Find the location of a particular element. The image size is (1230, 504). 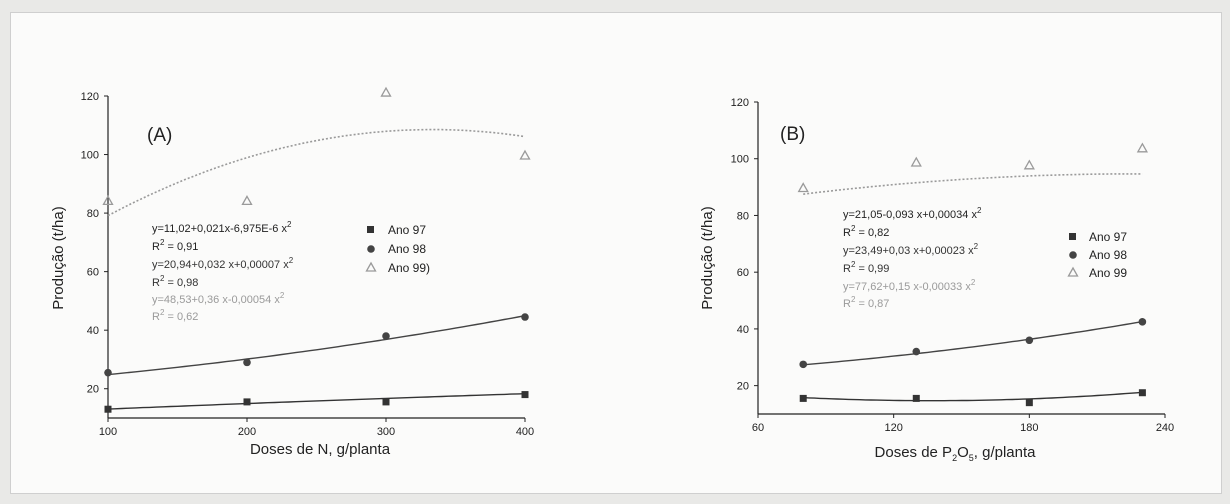

panel-a-legend: Ano 97 Ano 98 Ano 99) is located at coordinates (397, 249).